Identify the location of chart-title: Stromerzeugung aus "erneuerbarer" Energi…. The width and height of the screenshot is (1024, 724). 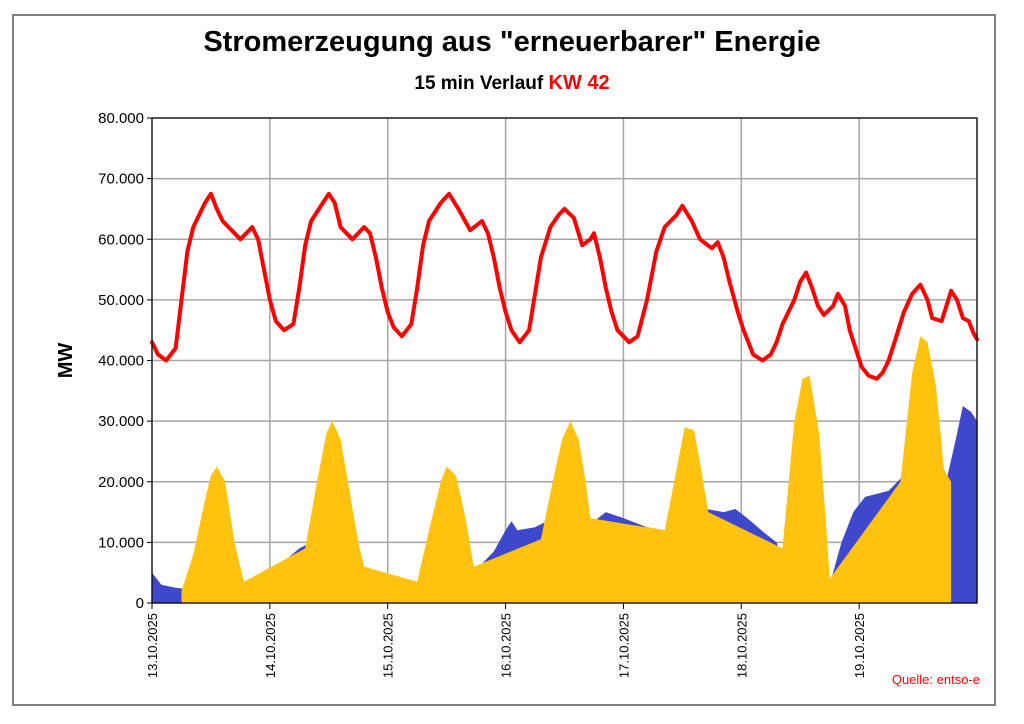
(512, 42).